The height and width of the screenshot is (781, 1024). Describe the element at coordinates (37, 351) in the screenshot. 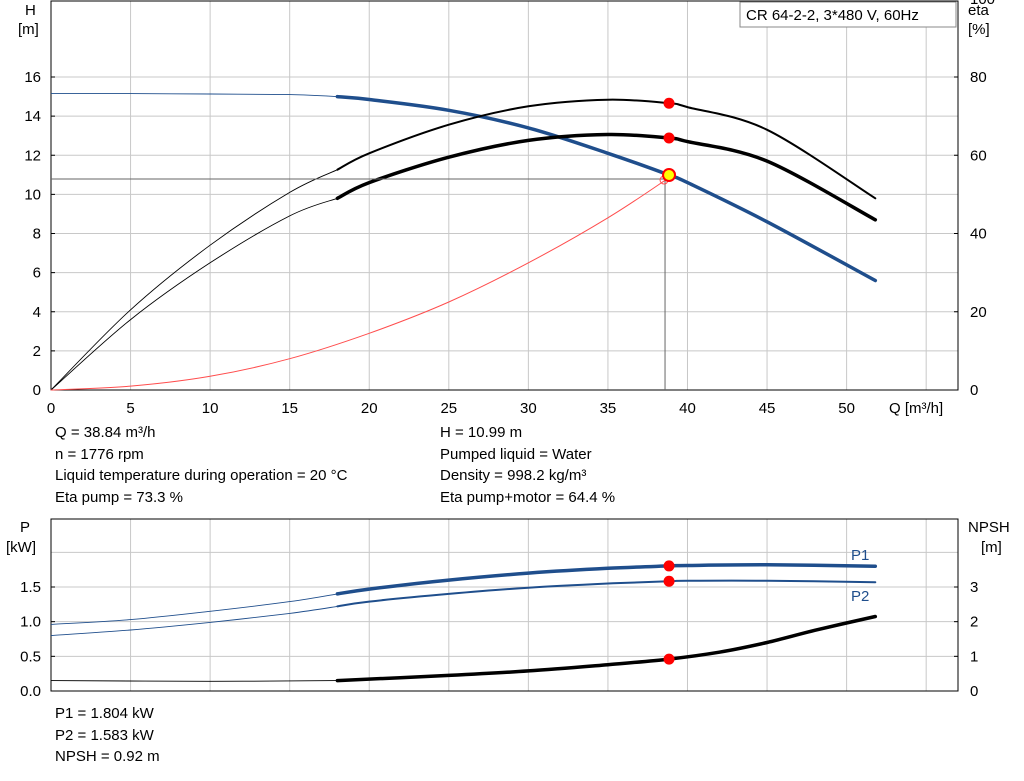

I see `y-left-tick-label: 2` at that location.